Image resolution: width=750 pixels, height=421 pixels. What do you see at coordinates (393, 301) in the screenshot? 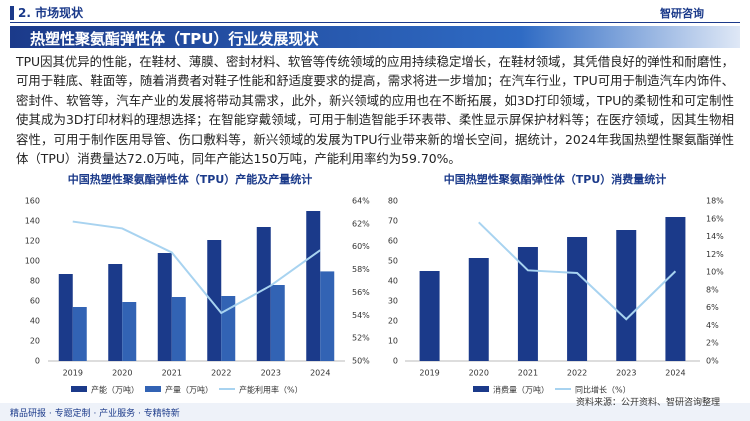
I see `y-tick-label: 30` at bounding box center [393, 301].